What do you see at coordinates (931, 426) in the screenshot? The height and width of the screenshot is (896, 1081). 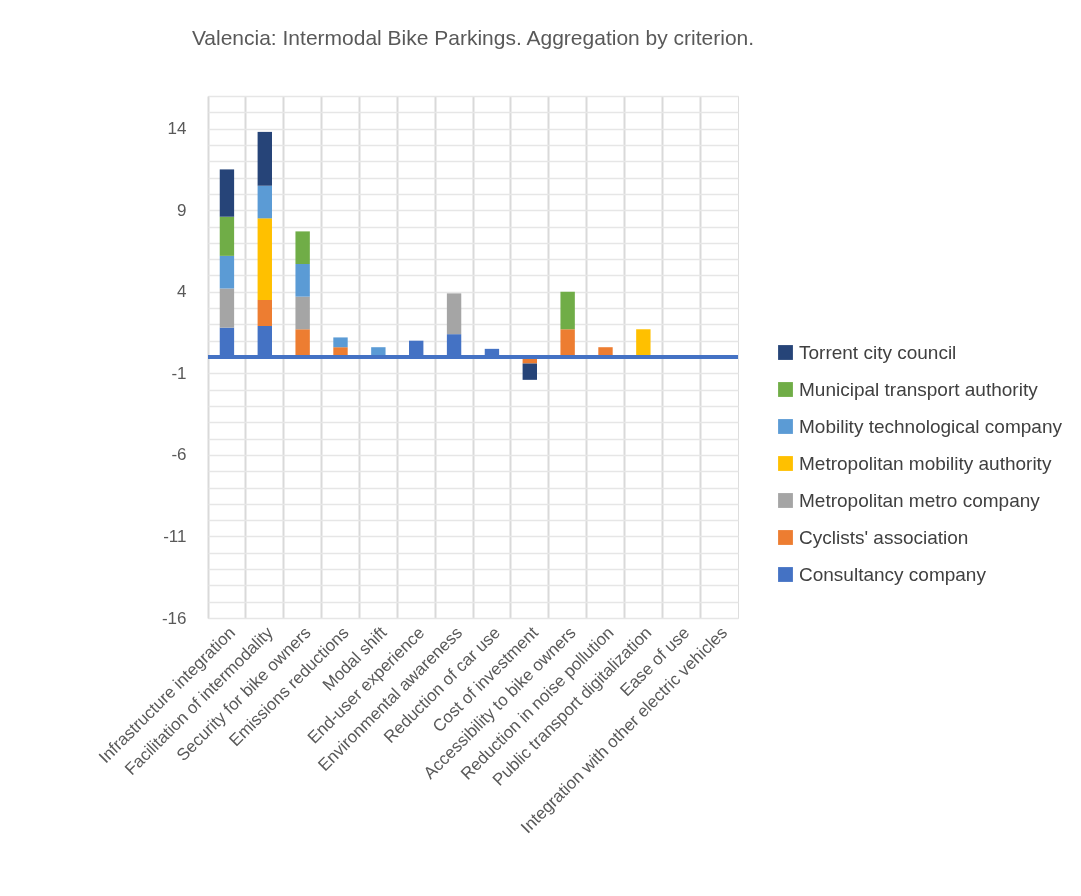 I see `legend-label: Mobility technological company` at bounding box center [931, 426].